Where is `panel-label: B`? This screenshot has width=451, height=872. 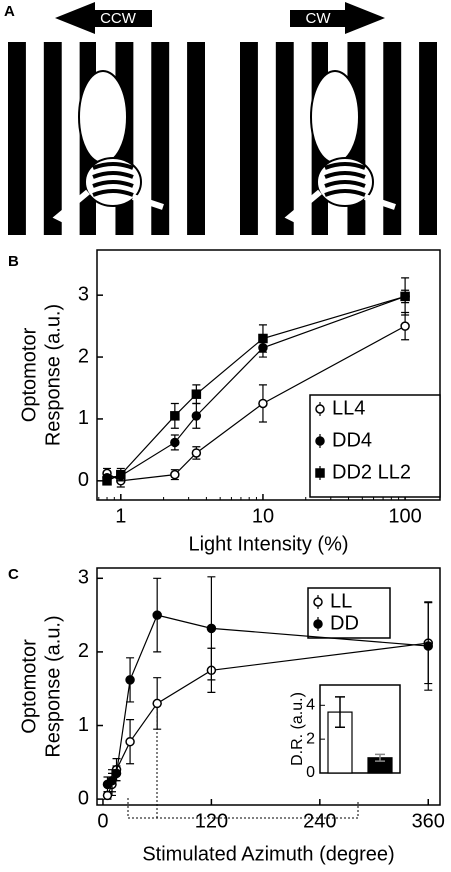 panel-label: B is located at coordinates (13, 261).